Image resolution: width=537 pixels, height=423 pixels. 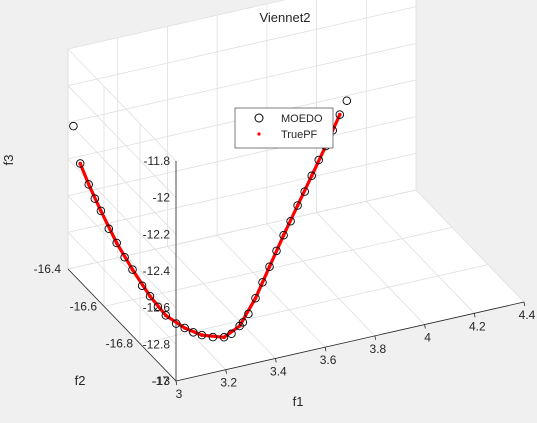 I want to click on x-tick-label: 3.2, so click(x=228, y=383).